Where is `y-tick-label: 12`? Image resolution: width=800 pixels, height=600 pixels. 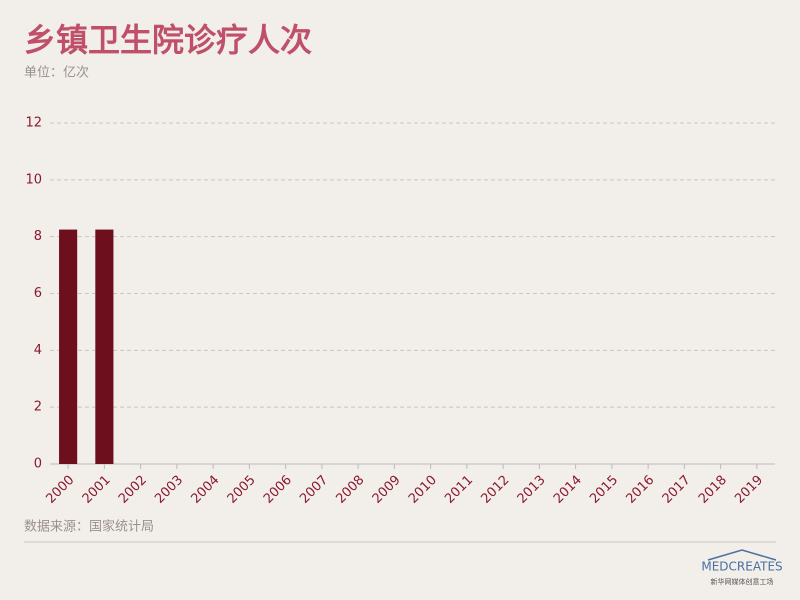 y-tick-label: 12 is located at coordinates (33, 123).